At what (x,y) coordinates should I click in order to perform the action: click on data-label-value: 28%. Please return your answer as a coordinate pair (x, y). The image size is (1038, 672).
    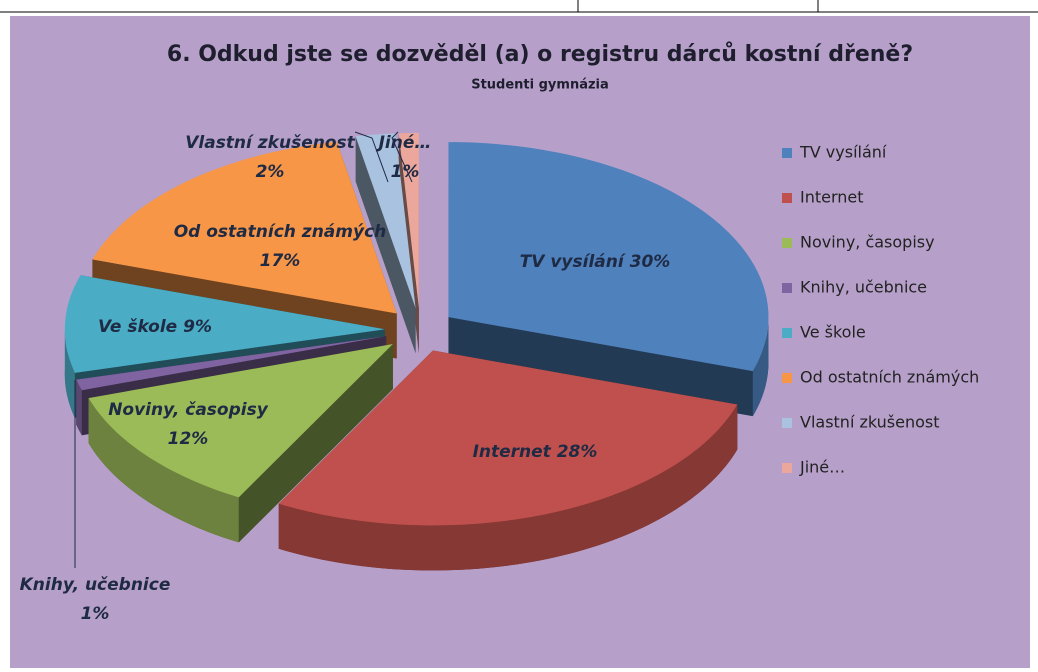
    Looking at the image, I should click on (577, 452).